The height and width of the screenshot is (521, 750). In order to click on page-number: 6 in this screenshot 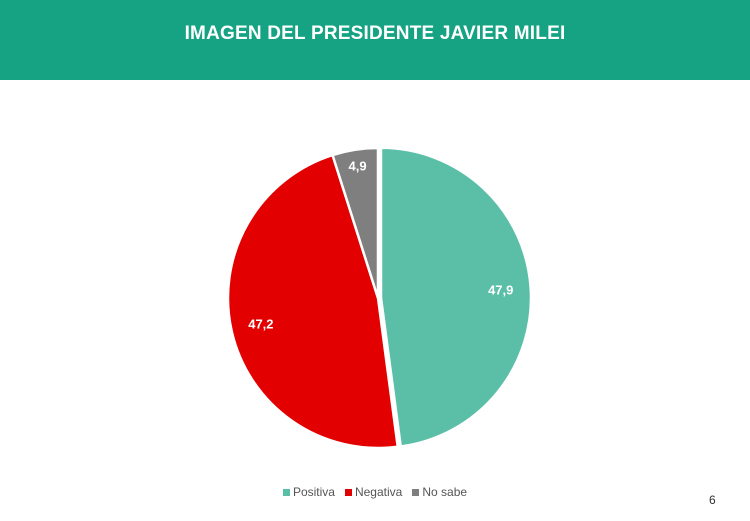, I will do `click(712, 500)`.